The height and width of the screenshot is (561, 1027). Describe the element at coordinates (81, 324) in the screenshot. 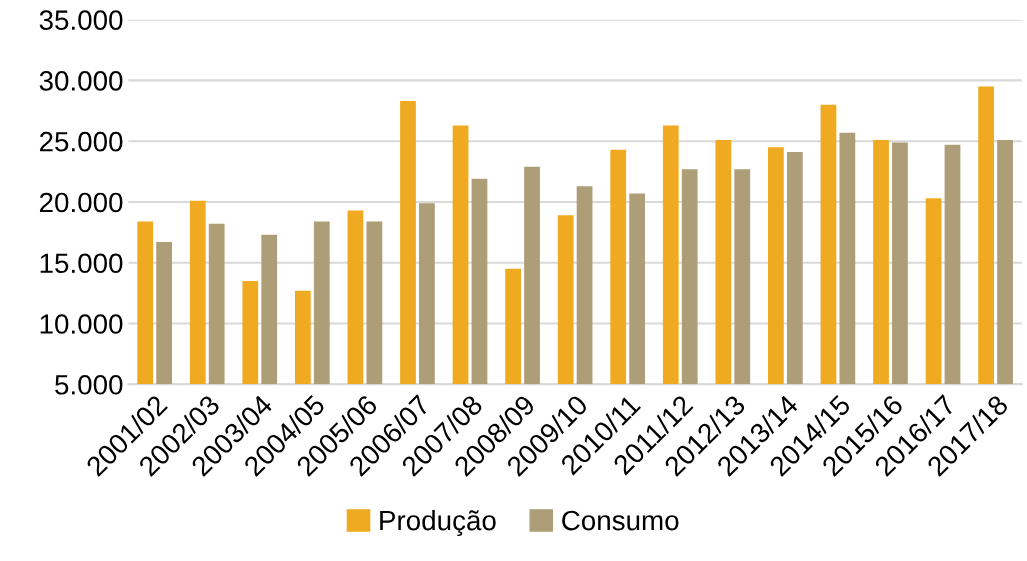

I see `y-tick-label: 10.000` at that location.